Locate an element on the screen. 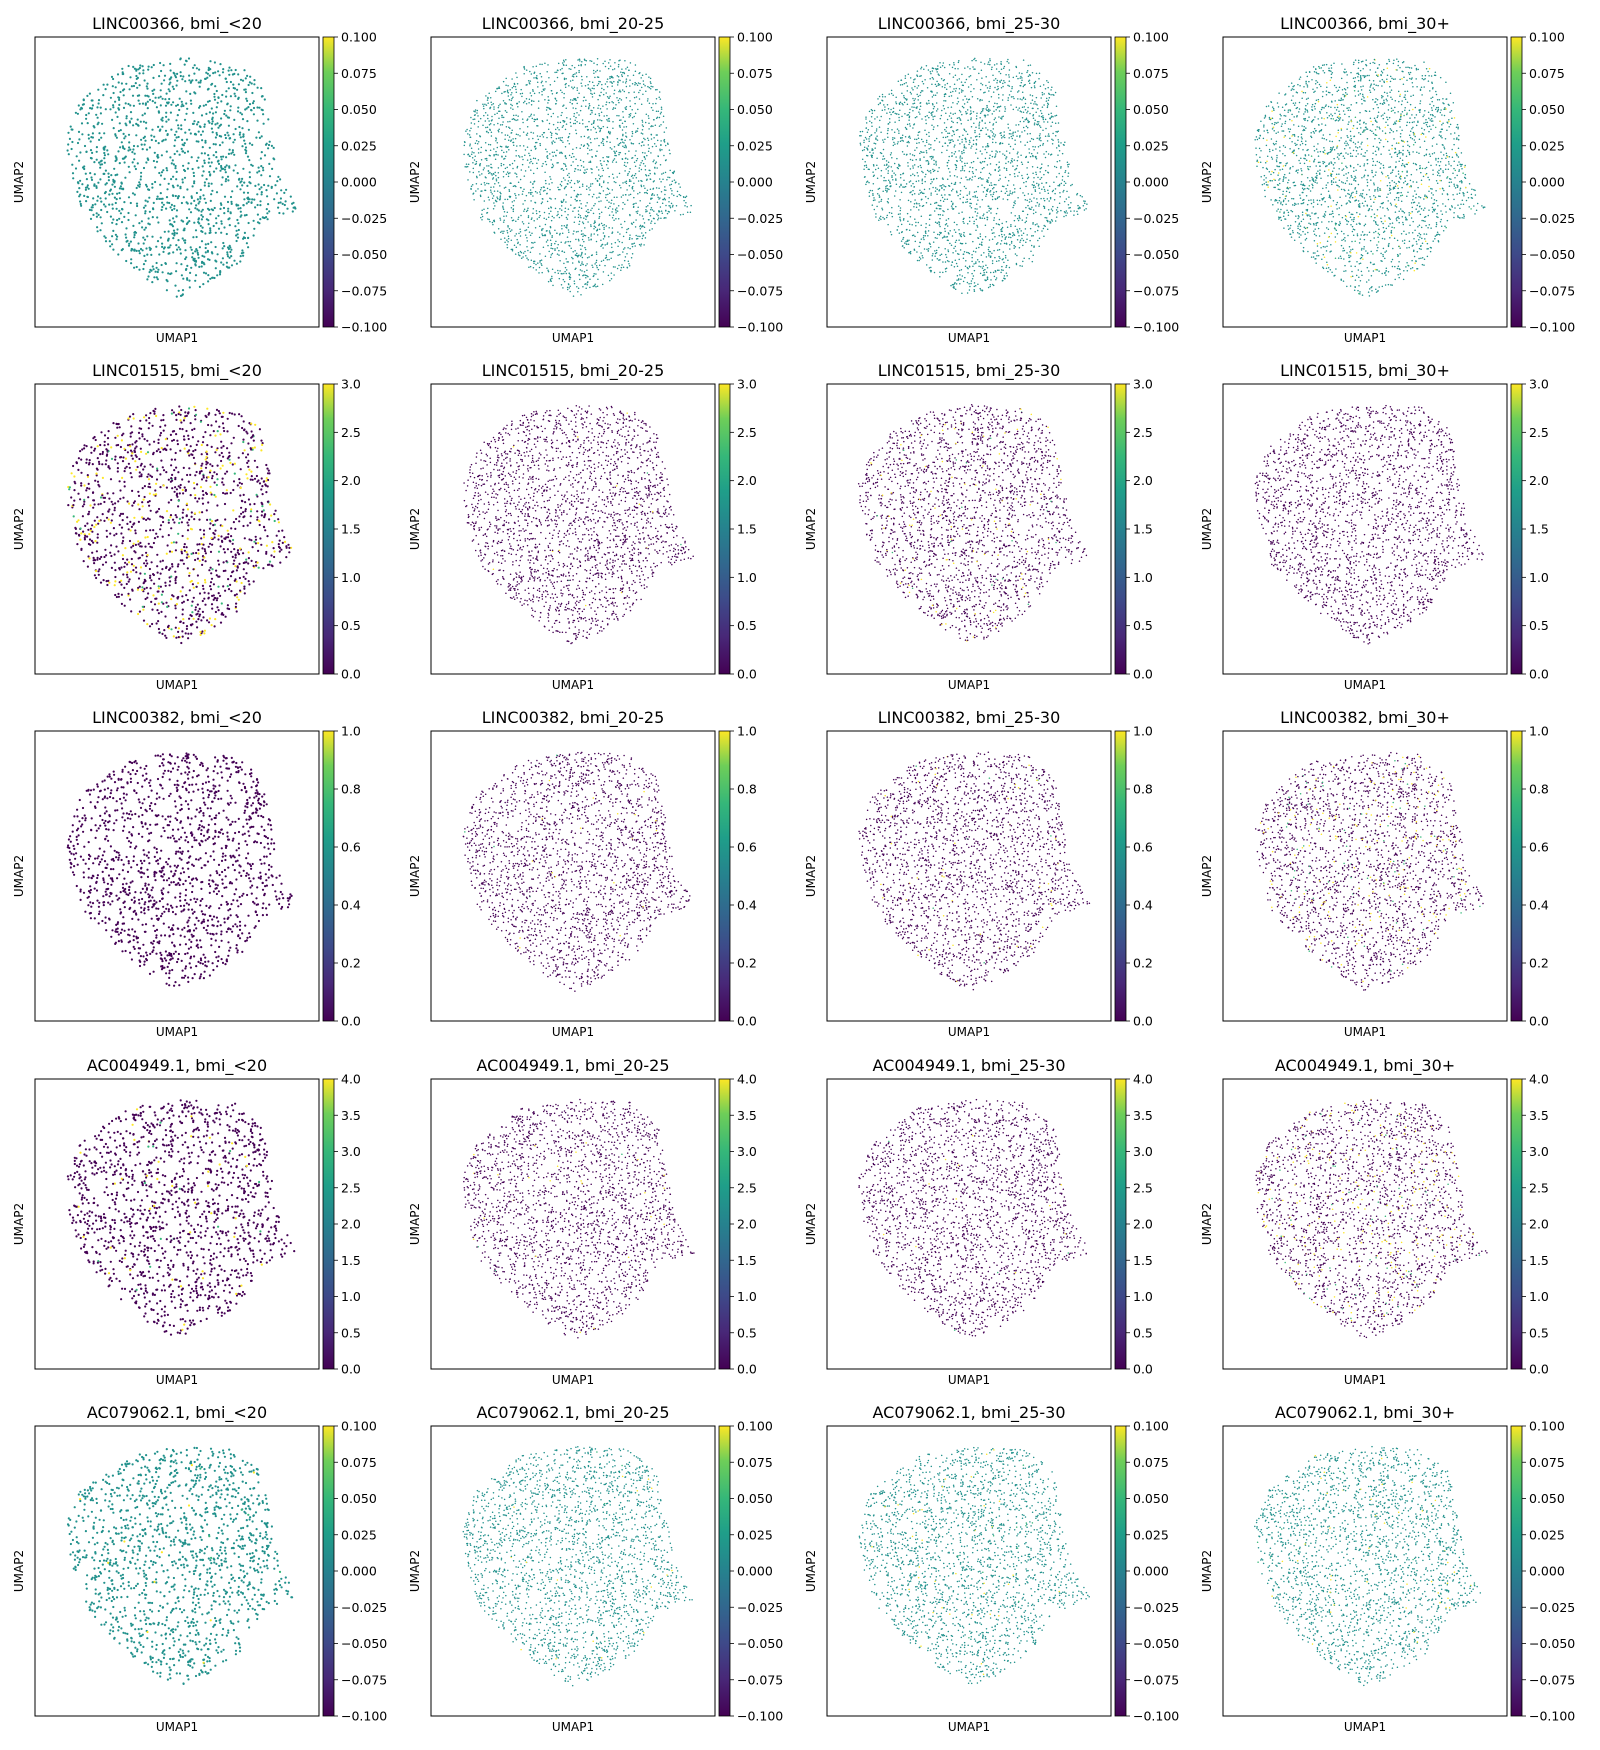 The width and height of the screenshot is (1600, 1750). panel-title: LINC00382, bmi_<20 is located at coordinates (177, 718).